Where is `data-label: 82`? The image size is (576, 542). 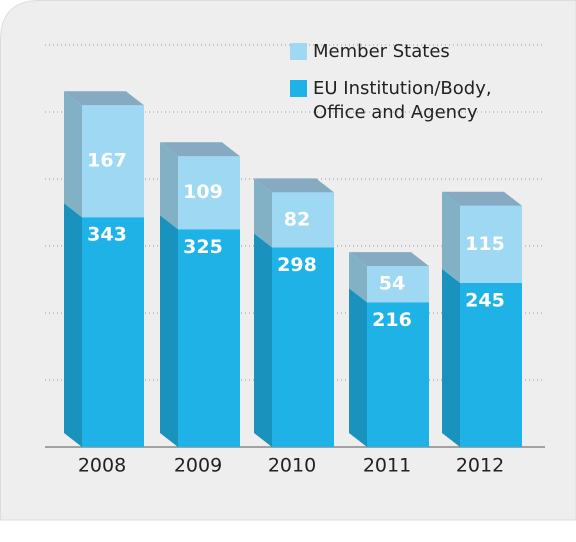 data-label: 82 is located at coordinates (297, 219).